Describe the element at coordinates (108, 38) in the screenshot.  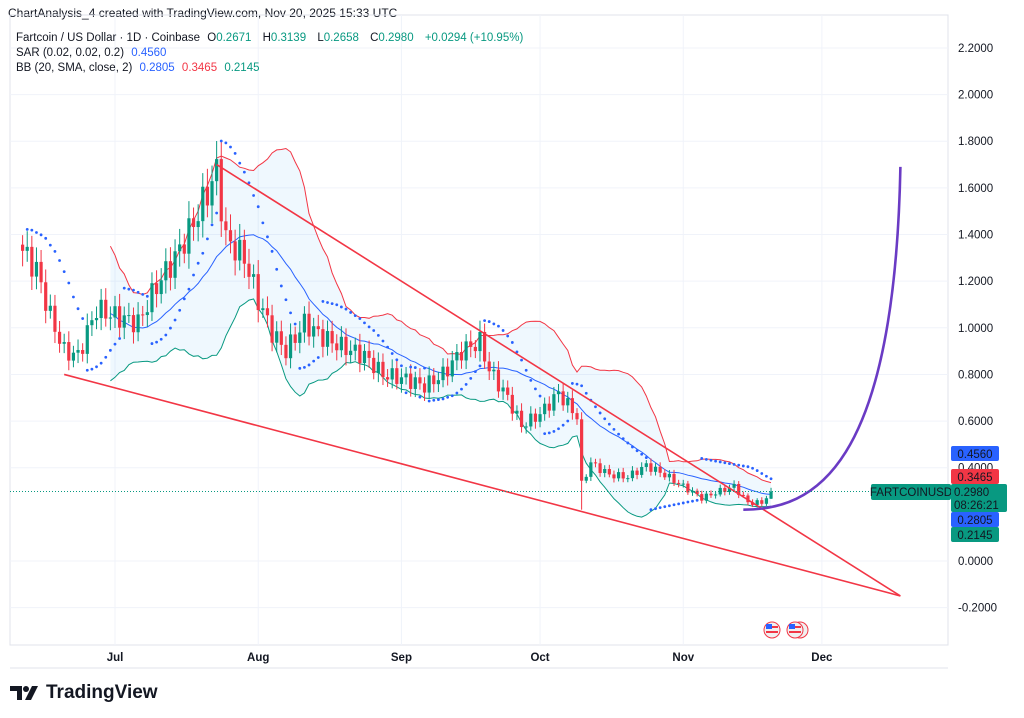
I see `symbol-title: Fartcoin / US Dollar · 1D · Coinbase` at that location.